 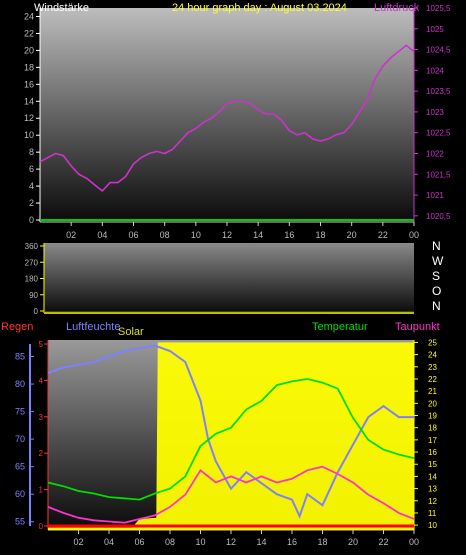 What do you see at coordinates (41, 526) in the screenshot?
I see `rain-tick-label: 0` at bounding box center [41, 526].